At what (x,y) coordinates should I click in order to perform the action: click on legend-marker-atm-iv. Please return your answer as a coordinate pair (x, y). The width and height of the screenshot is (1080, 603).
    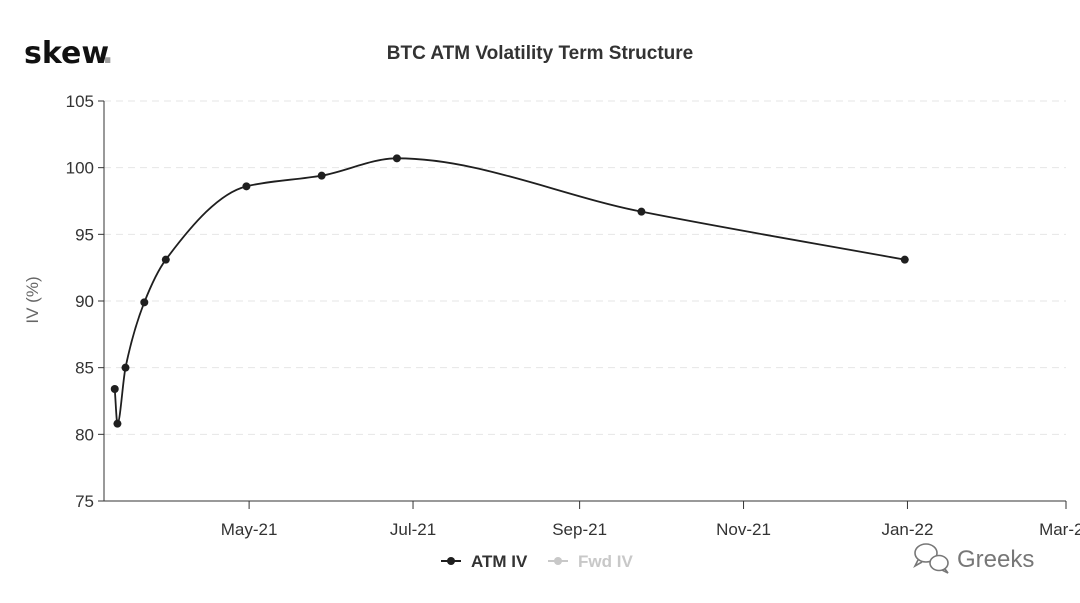
    Looking at the image, I should click on (451, 561).